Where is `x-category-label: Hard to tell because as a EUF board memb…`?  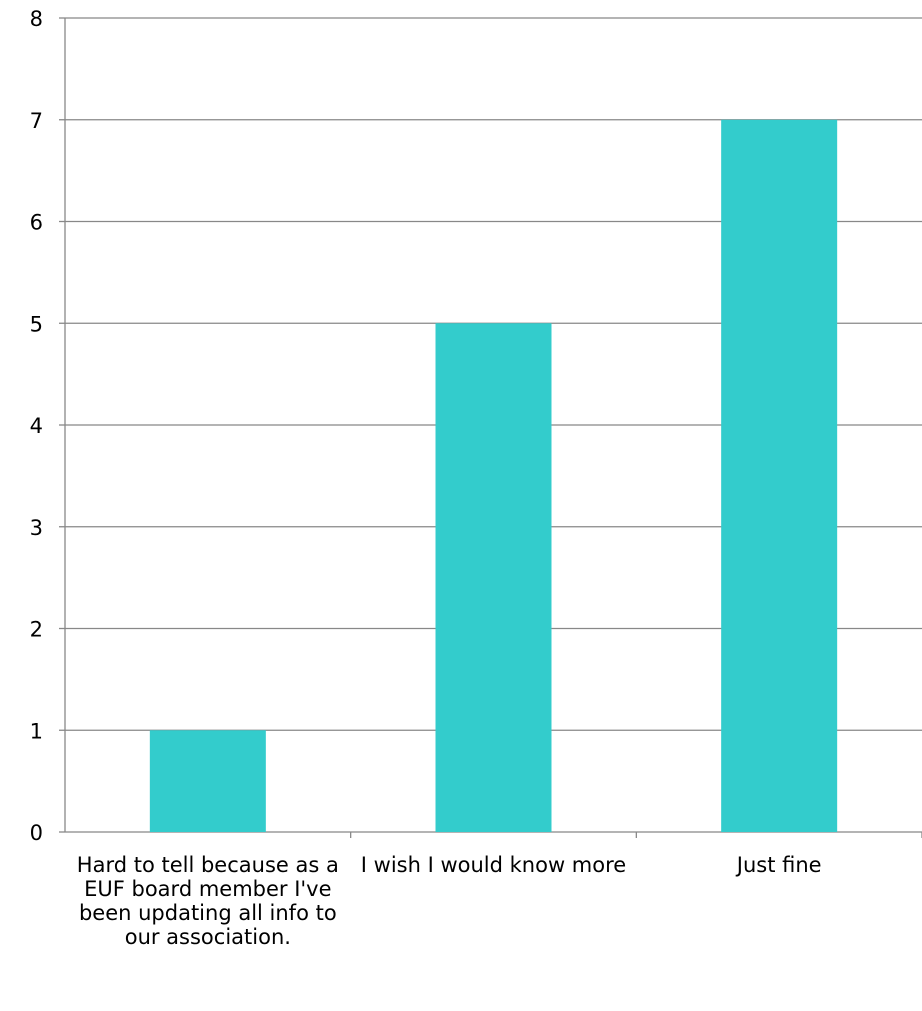 x-category-label: Hard to tell because as a EUF board memb… is located at coordinates (207, 901).